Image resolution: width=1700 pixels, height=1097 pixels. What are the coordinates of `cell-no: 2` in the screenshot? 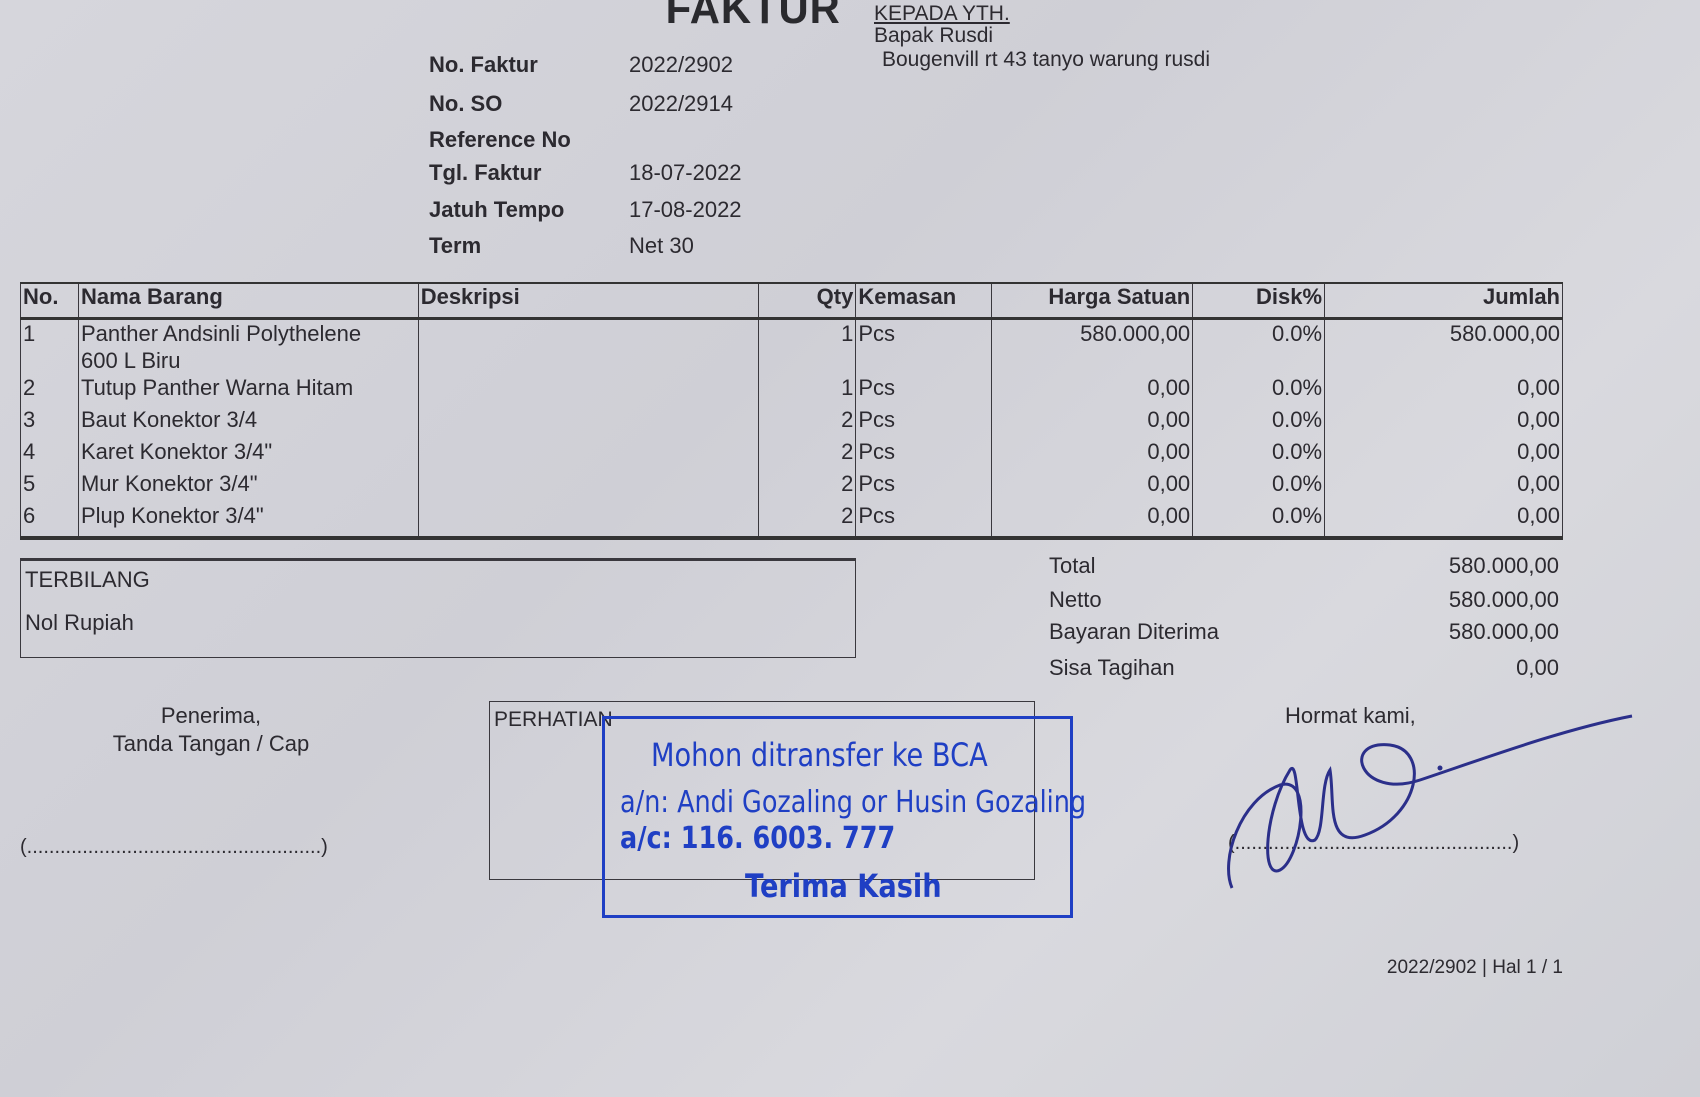 It's located at (49, 390).